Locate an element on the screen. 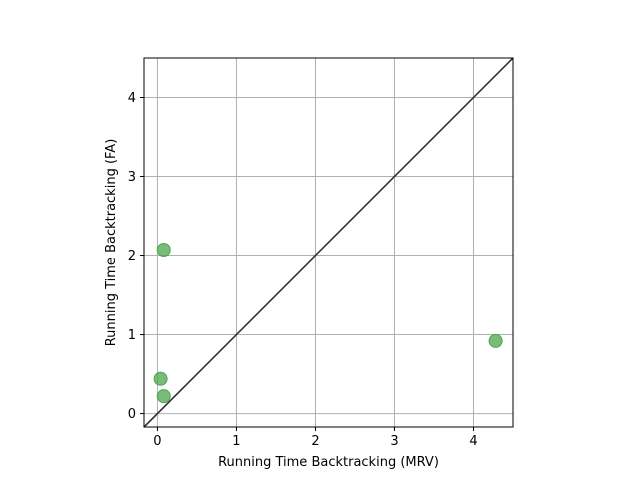 This screenshot has width=640, height=480. x-tick-label: 3 is located at coordinates (394, 441).